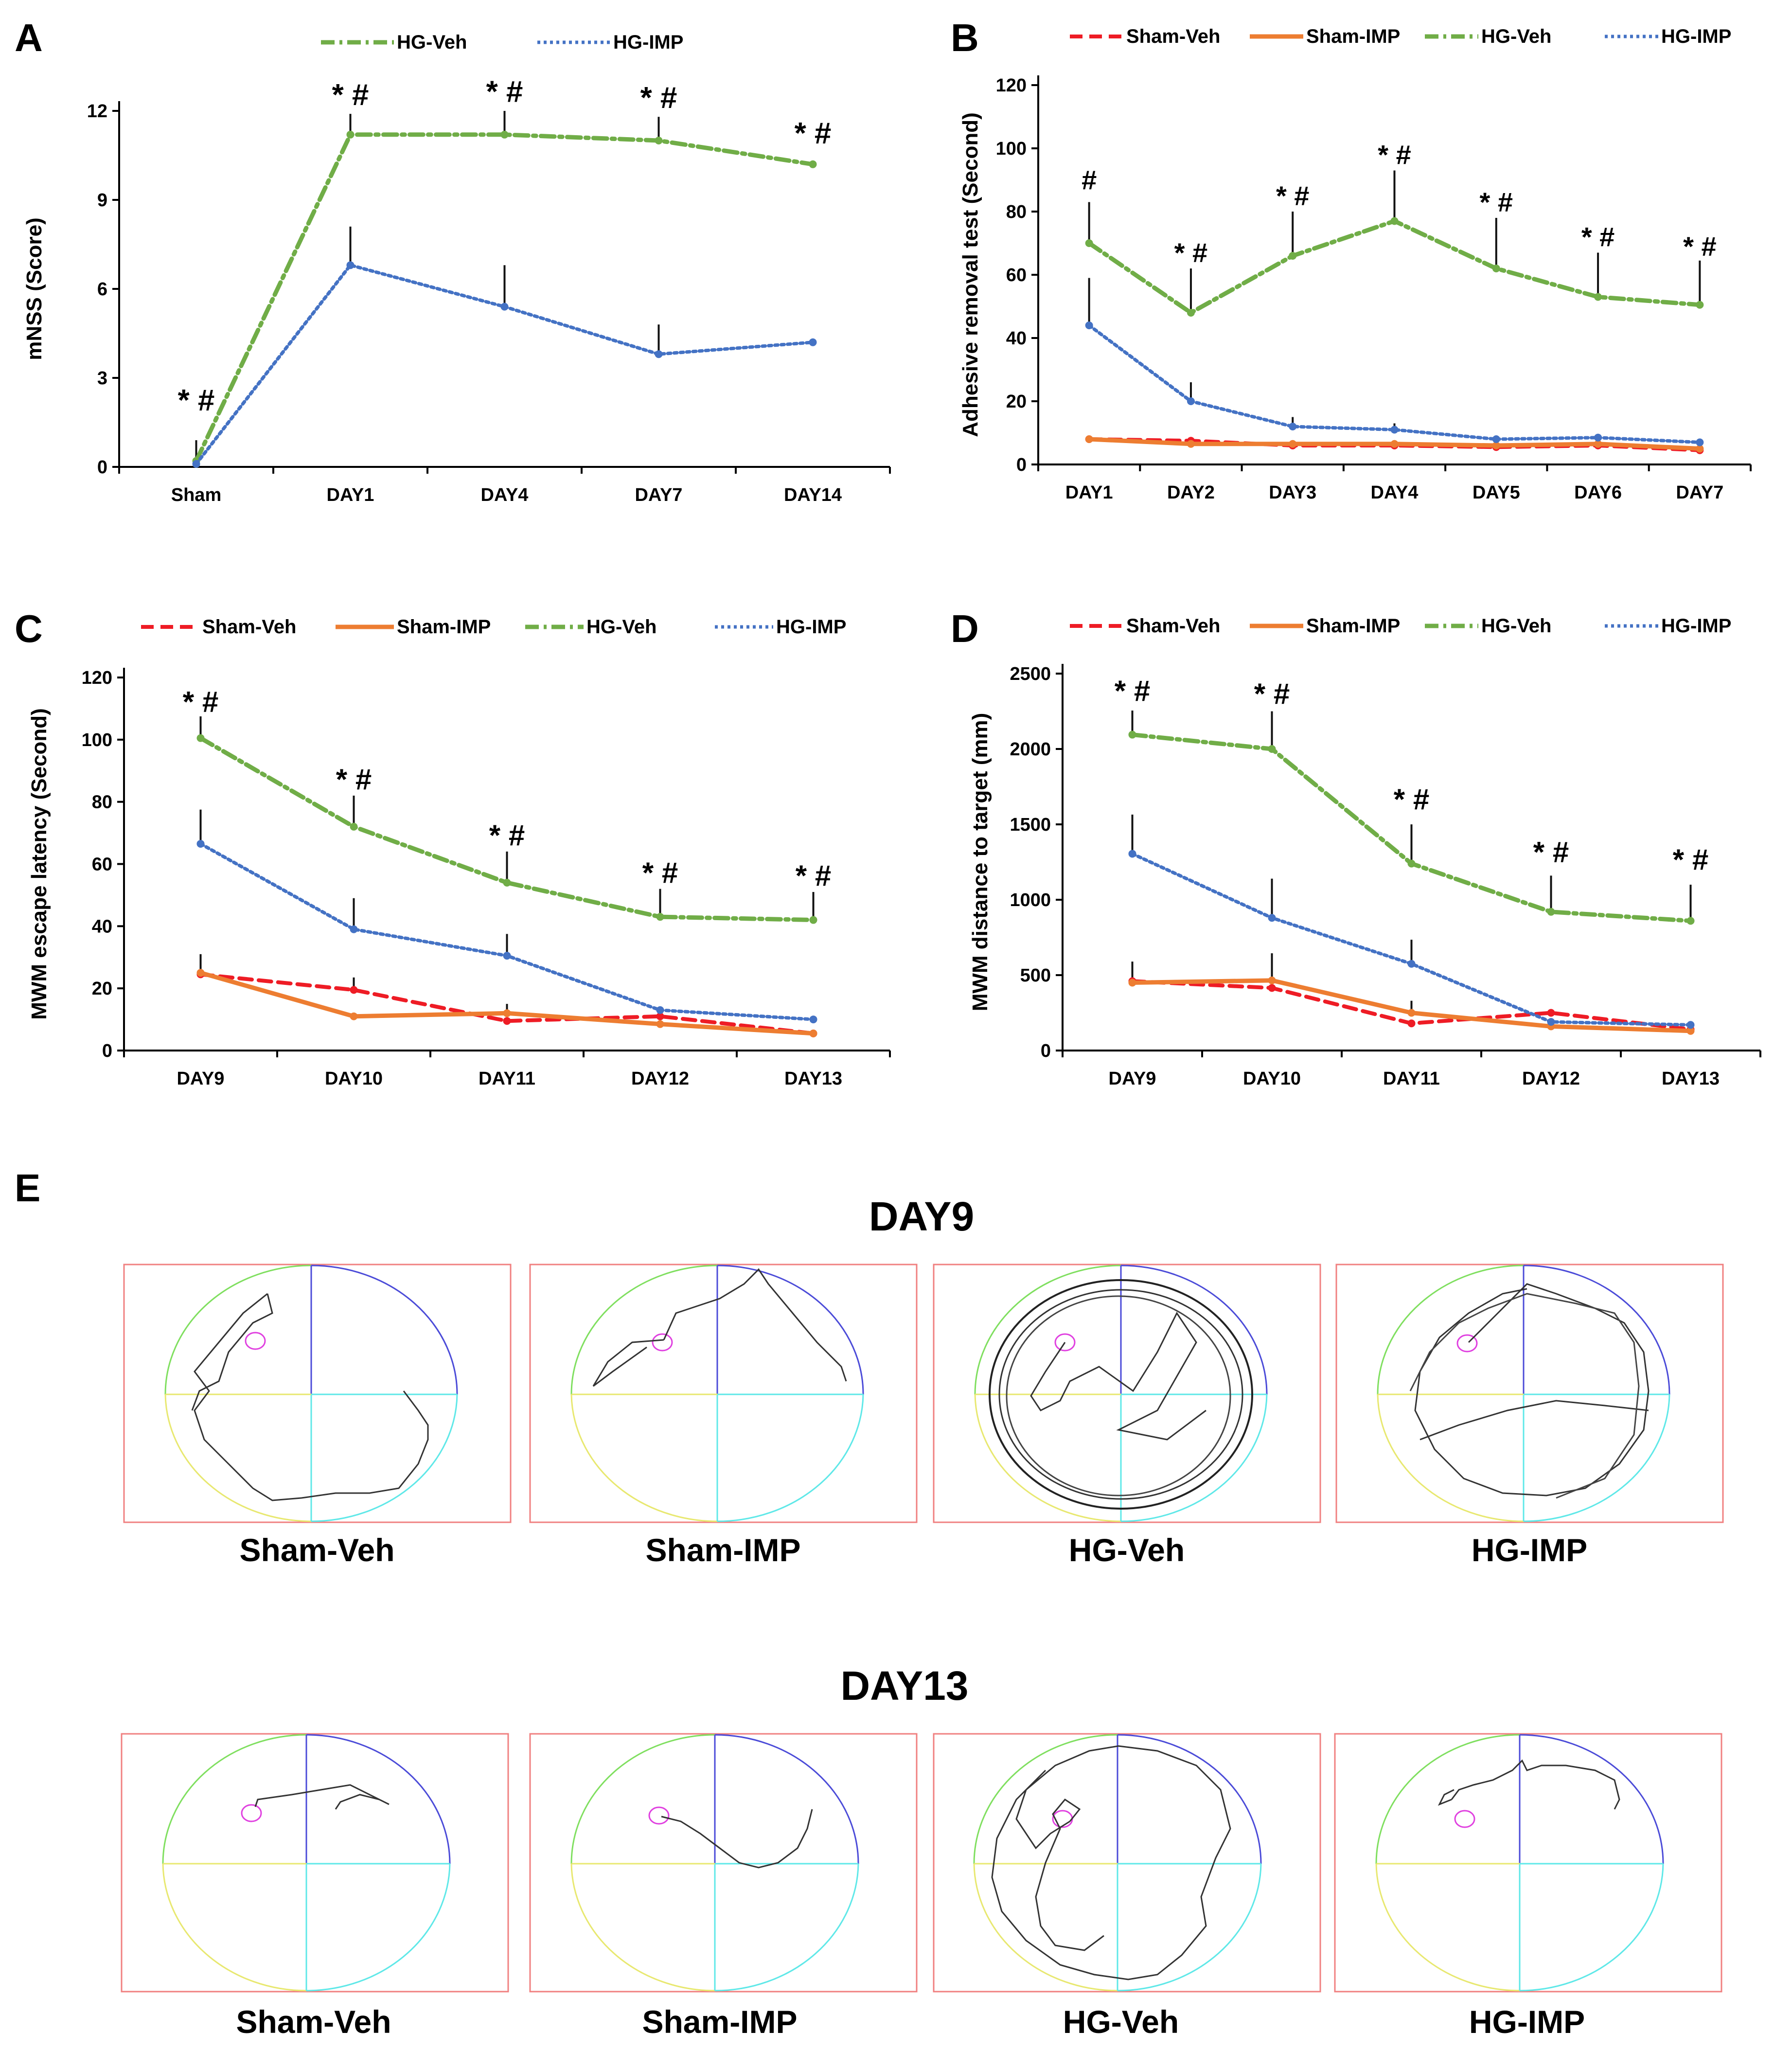 This screenshot has height=2049, width=1792. Describe the element at coordinates (965, 37) in the screenshot. I see `panel-label-b: B` at that location.